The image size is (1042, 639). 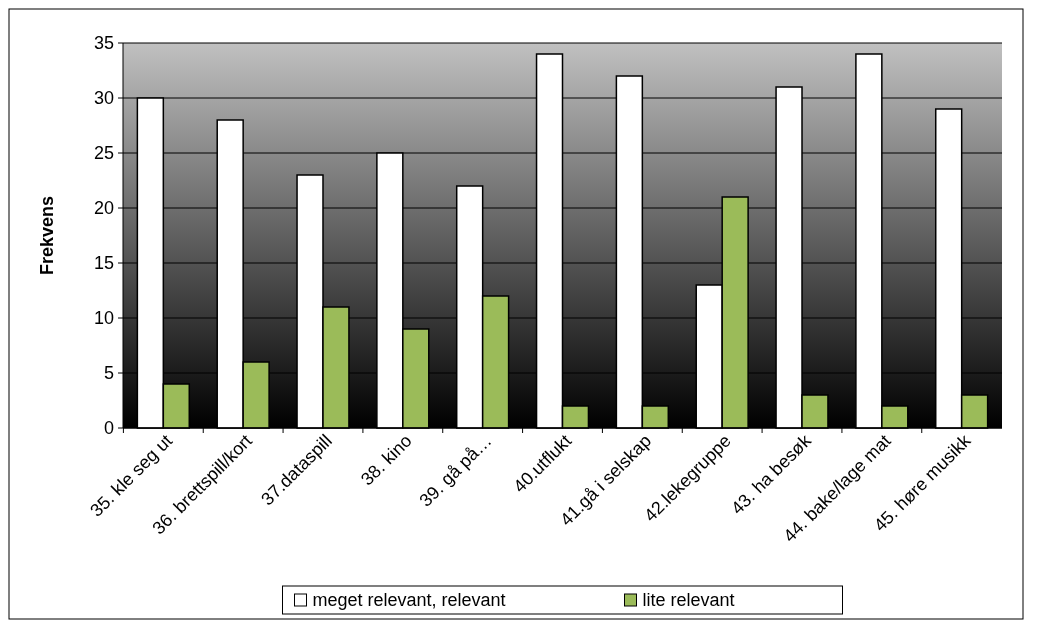 What do you see at coordinates (108, 428) in the screenshot?
I see `y-tick-label: 0` at bounding box center [108, 428].